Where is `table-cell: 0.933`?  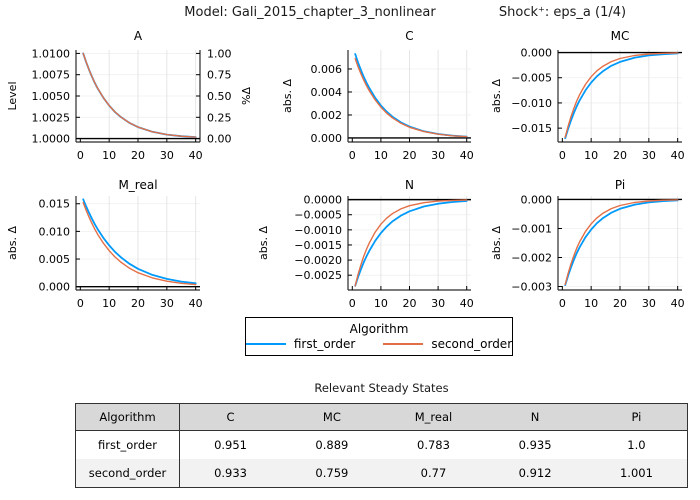
table-cell: 0.933 is located at coordinates (230, 473).